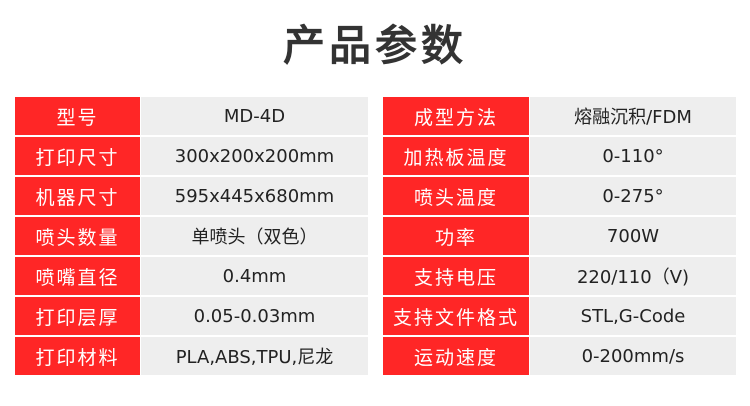 The height and width of the screenshot is (406, 750). I want to click on spec-label: 打印层厚, so click(77, 316).